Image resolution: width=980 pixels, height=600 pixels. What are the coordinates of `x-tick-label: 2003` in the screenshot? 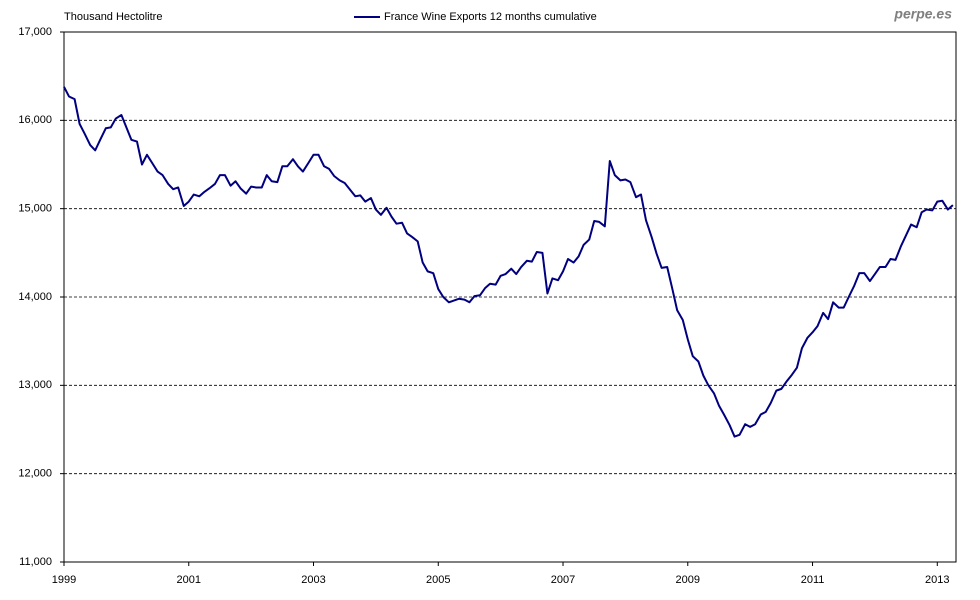 It's located at (313, 580).